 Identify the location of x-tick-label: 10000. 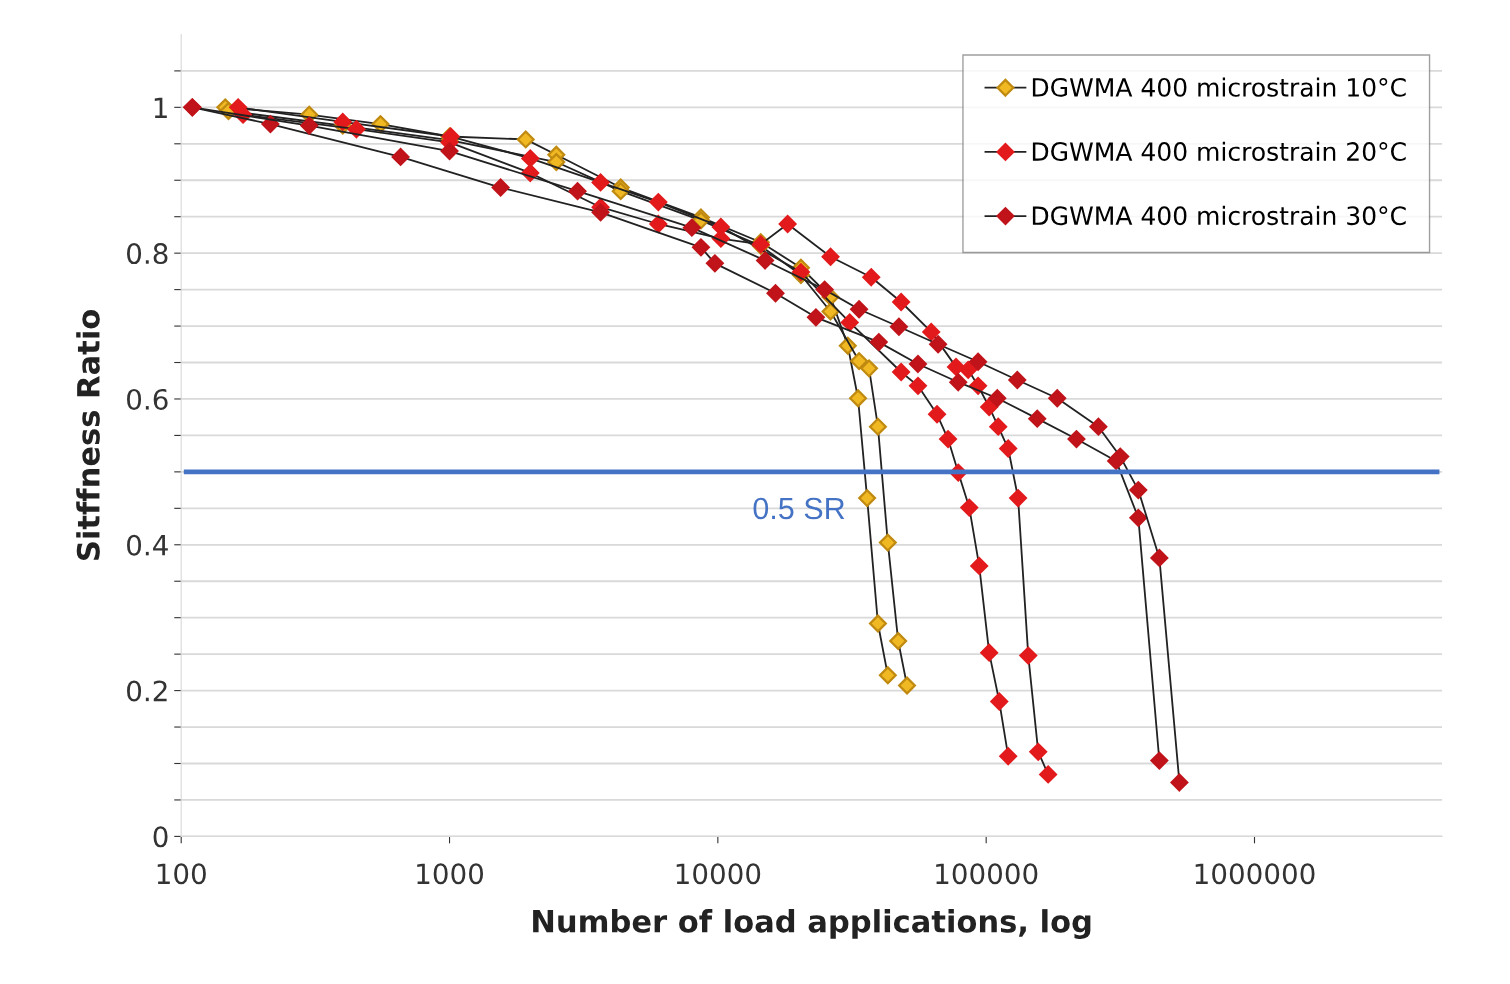
(718, 874).